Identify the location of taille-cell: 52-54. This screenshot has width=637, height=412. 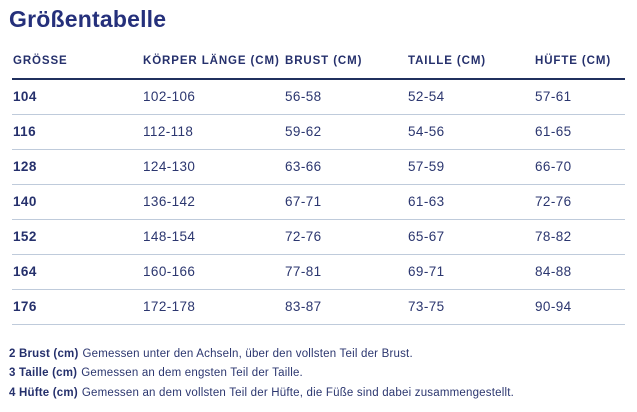
(426, 97).